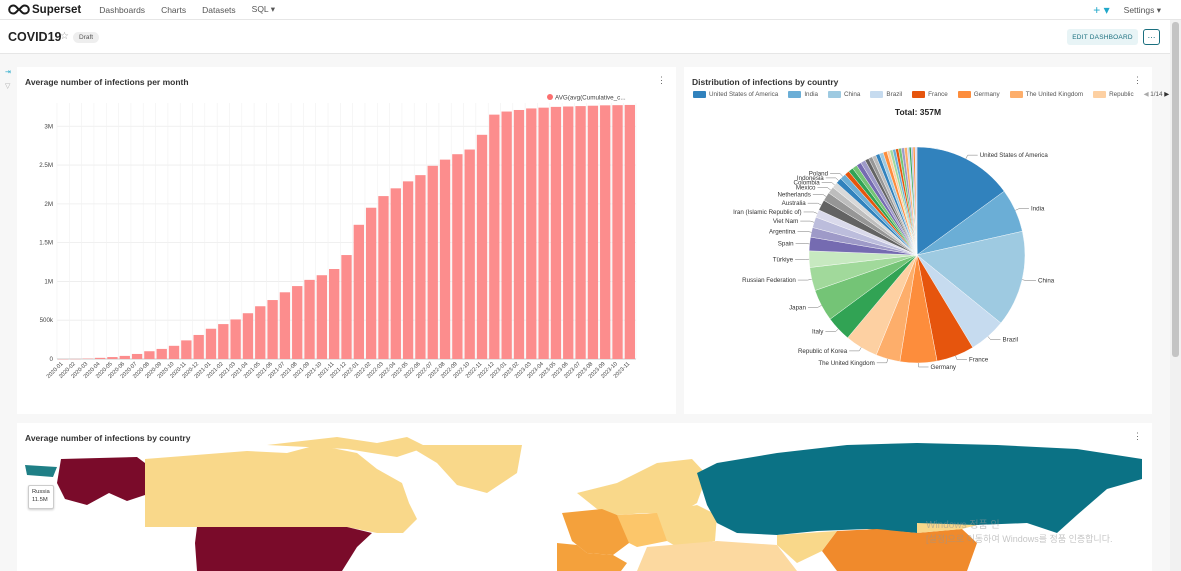 The height and width of the screenshot is (571, 1181). What do you see at coordinates (263, 9) in the screenshot?
I see `nav-sql: SQL ▾` at bounding box center [263, 9].